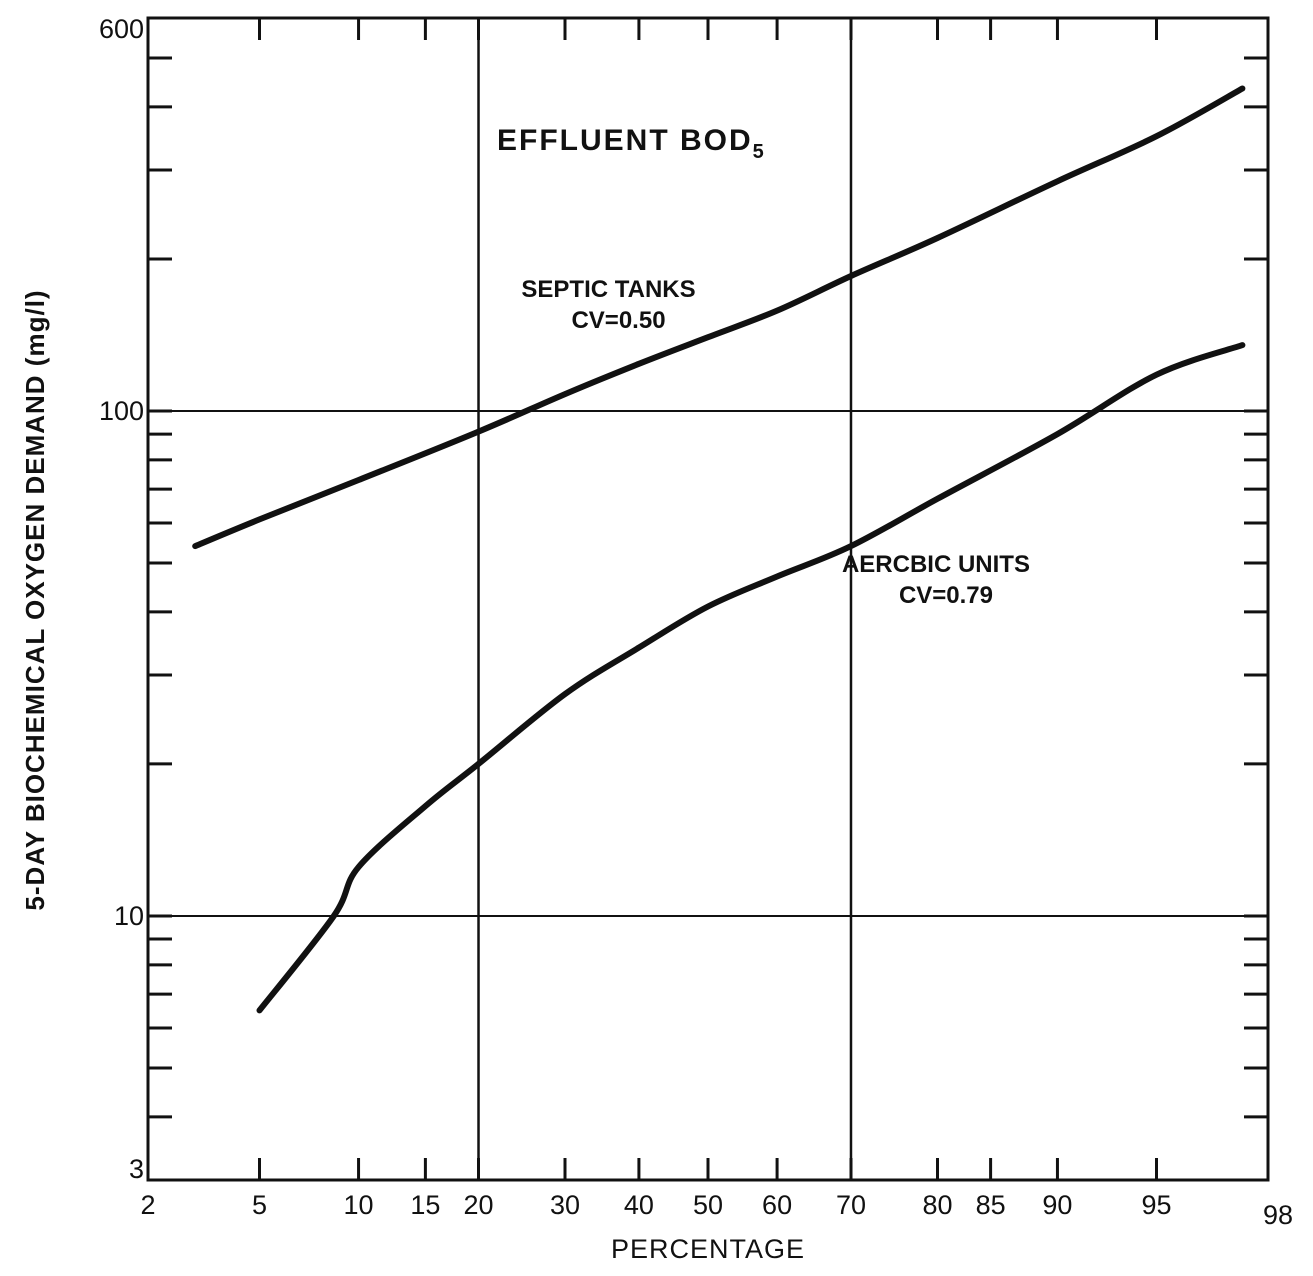  I want to click on x-axis-title: PERCENTAGE, so click(708, 1249).